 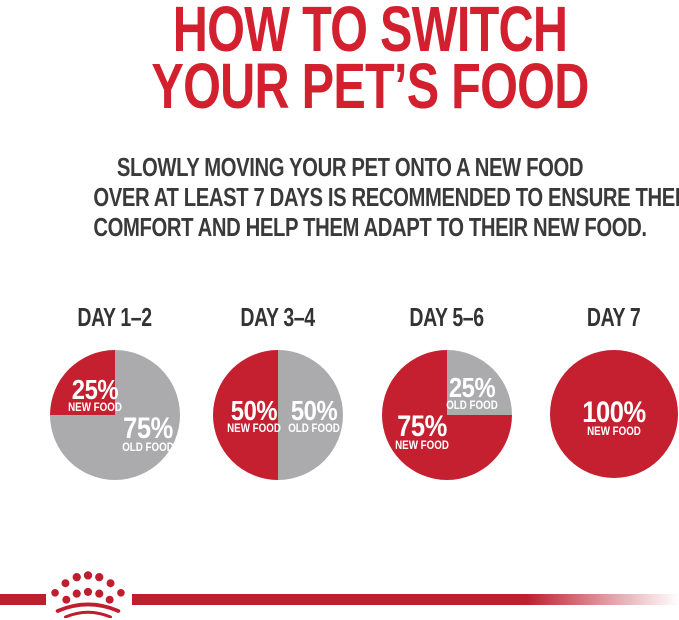 What do you see at coordinates (472, 387) in the screenshot?
I see `pie-3-old-food-pct: 25%` at bounding box center [472, 387].